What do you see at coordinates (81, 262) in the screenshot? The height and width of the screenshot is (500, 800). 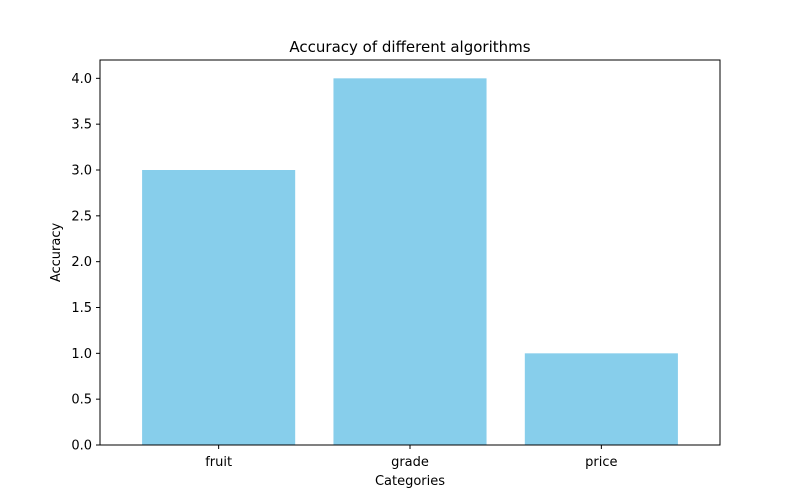 I see `y-tick-label: 2.0` at bounding box center [81, 262].